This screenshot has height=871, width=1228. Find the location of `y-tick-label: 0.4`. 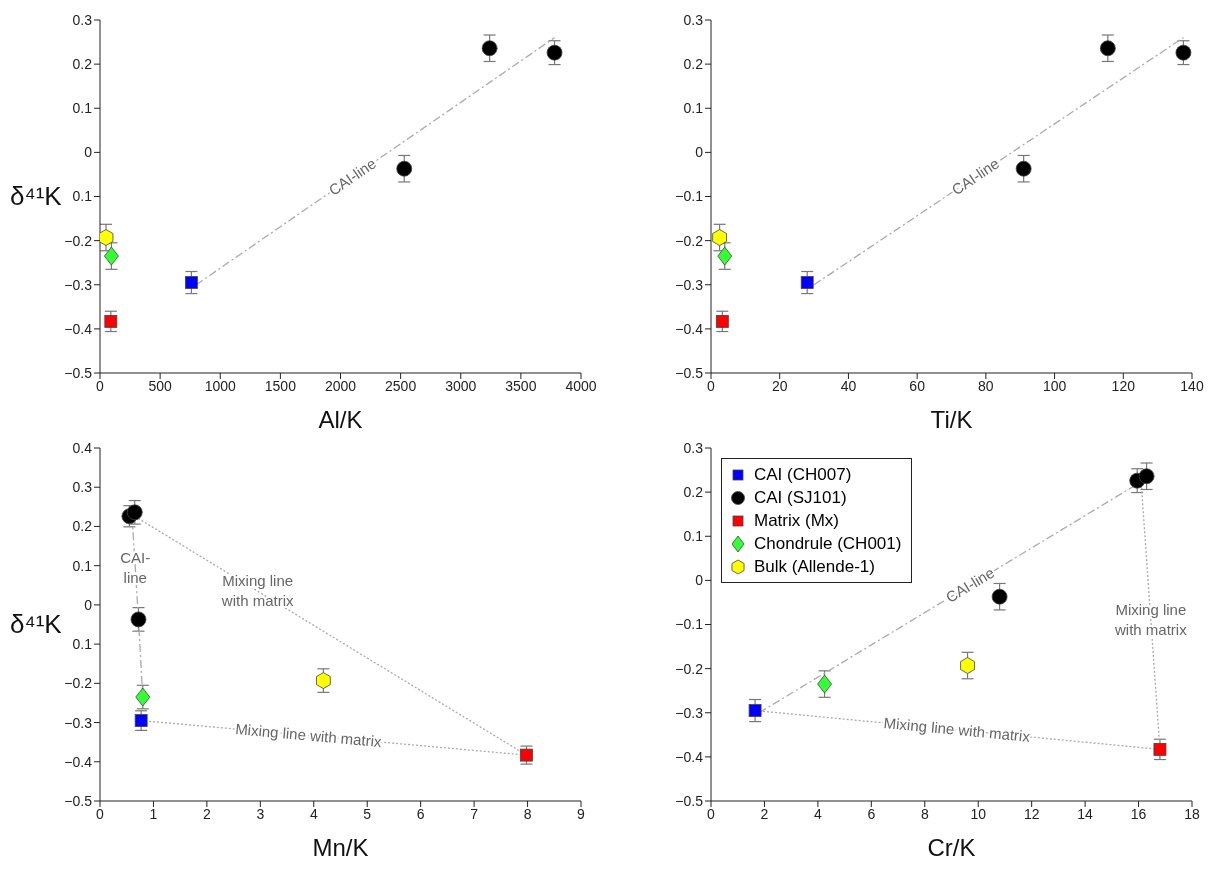

y-tick-label: 0.4 is located at coordinates (82, 447).